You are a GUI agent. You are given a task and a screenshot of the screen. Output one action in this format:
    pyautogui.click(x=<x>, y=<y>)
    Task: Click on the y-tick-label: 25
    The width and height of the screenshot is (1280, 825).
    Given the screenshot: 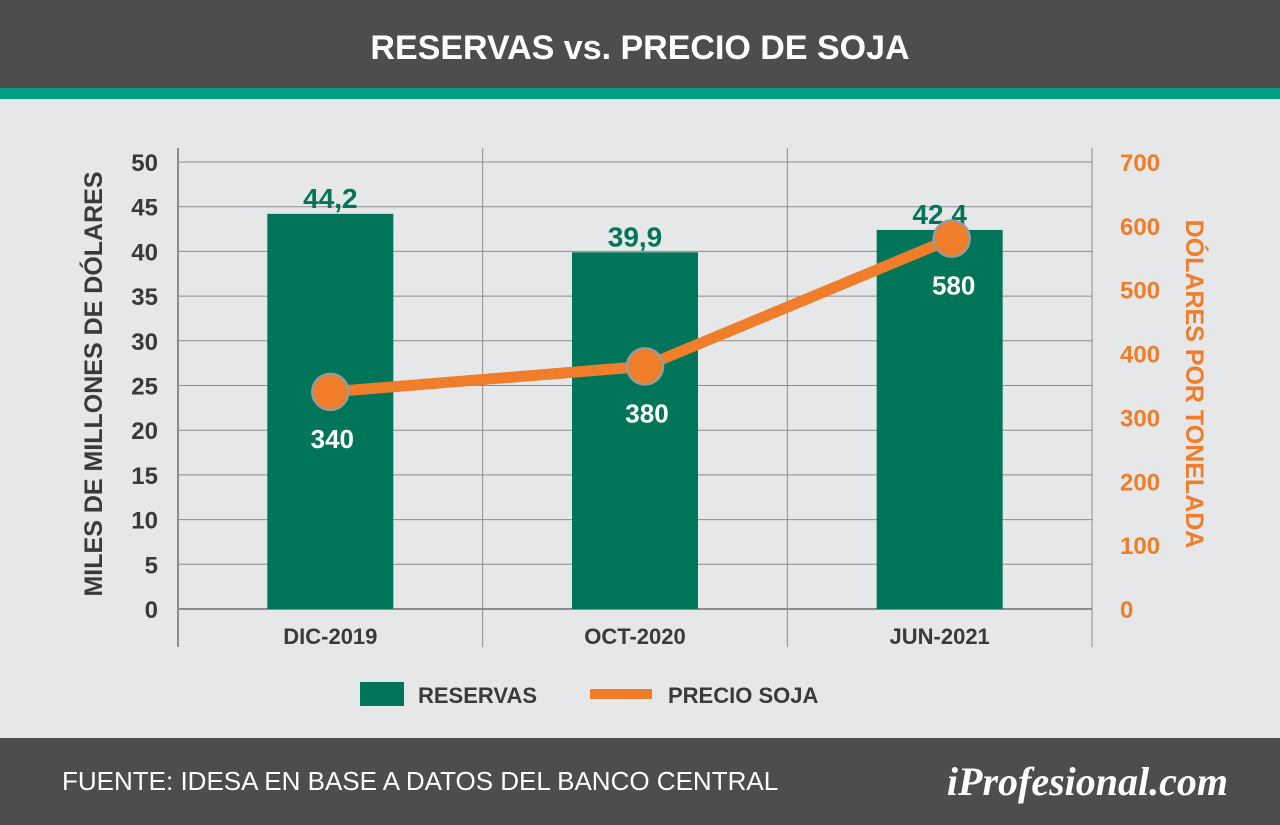 What is the action you would take?
    pyautogui.click(x=144, y=387)
    